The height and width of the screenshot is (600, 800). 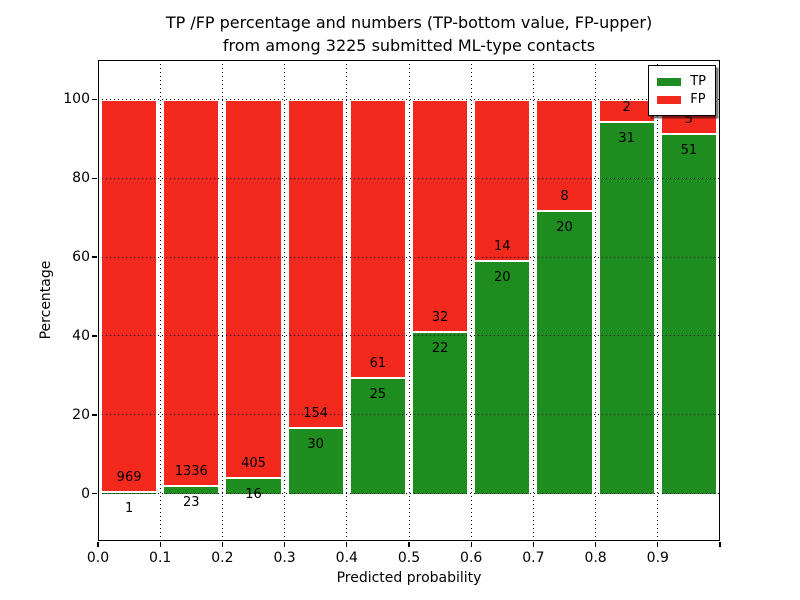 What do you see at coordinates (669, 81) in the screenshot?
I see `legend-tp-swatch-icon` at bounding box center [669, 81].